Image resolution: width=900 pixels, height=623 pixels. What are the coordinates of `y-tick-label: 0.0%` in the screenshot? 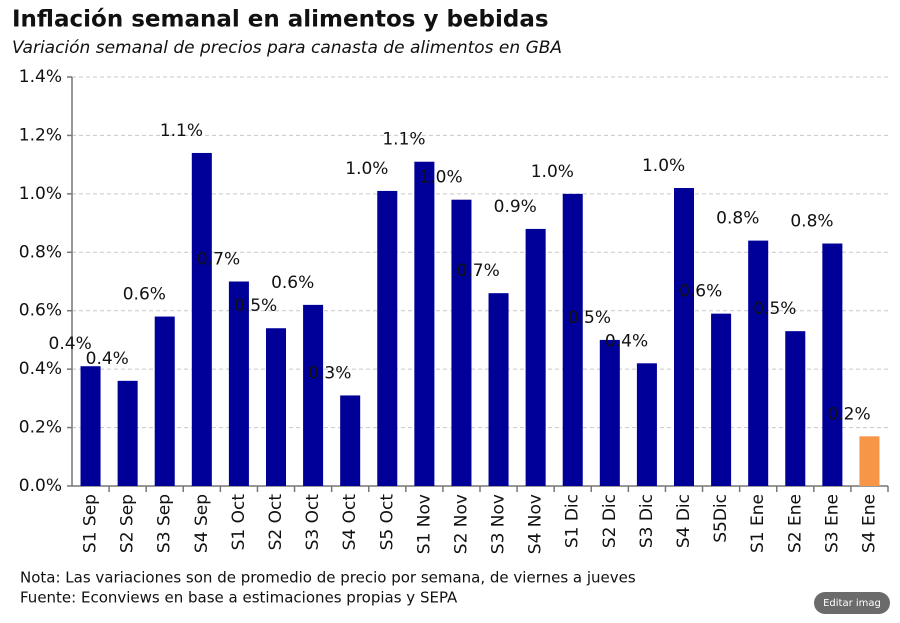 It's located at (40, 486).